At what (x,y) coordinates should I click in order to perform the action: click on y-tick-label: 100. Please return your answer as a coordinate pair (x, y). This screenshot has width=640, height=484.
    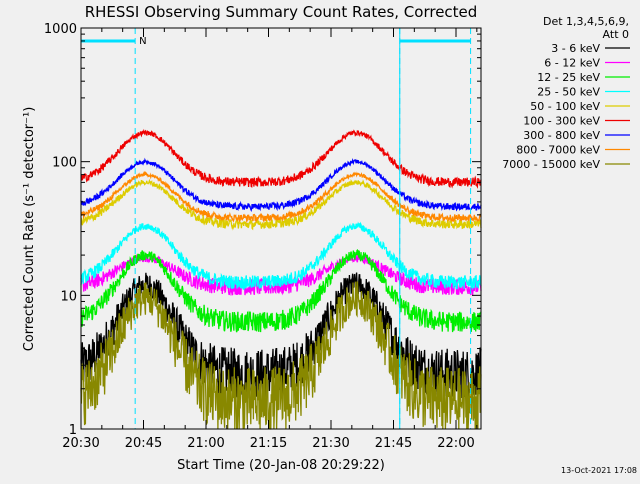
    Looking at the image, I should click on (64, 163).